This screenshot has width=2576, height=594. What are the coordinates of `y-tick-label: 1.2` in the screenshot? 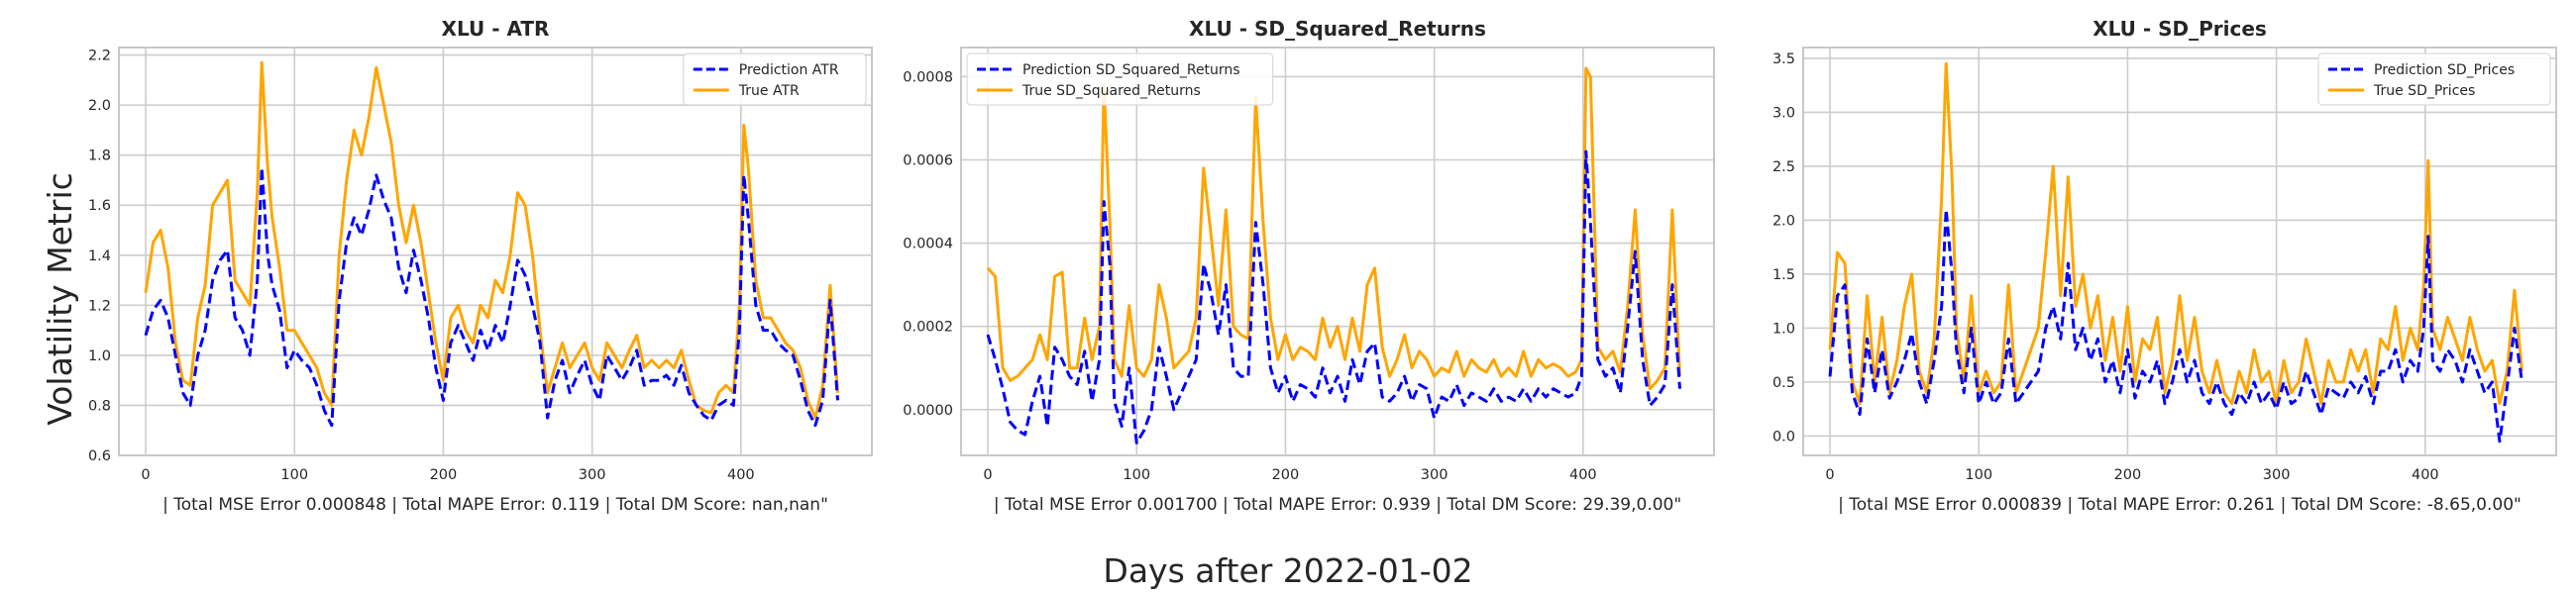 It's located at (100, 306).